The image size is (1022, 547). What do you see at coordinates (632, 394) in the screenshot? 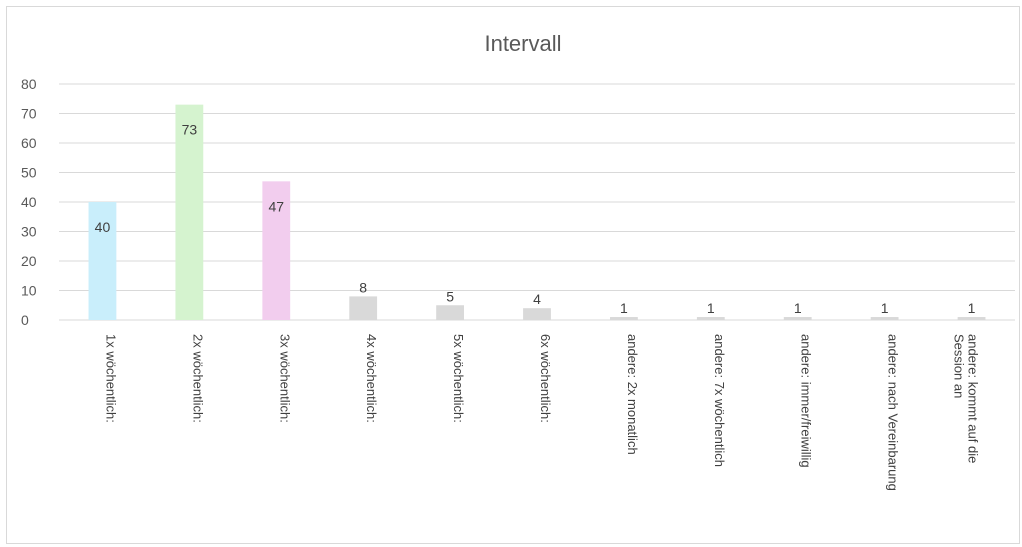
I see `category-label: andere: 2x monatlich` at bounding box center [632, 394].